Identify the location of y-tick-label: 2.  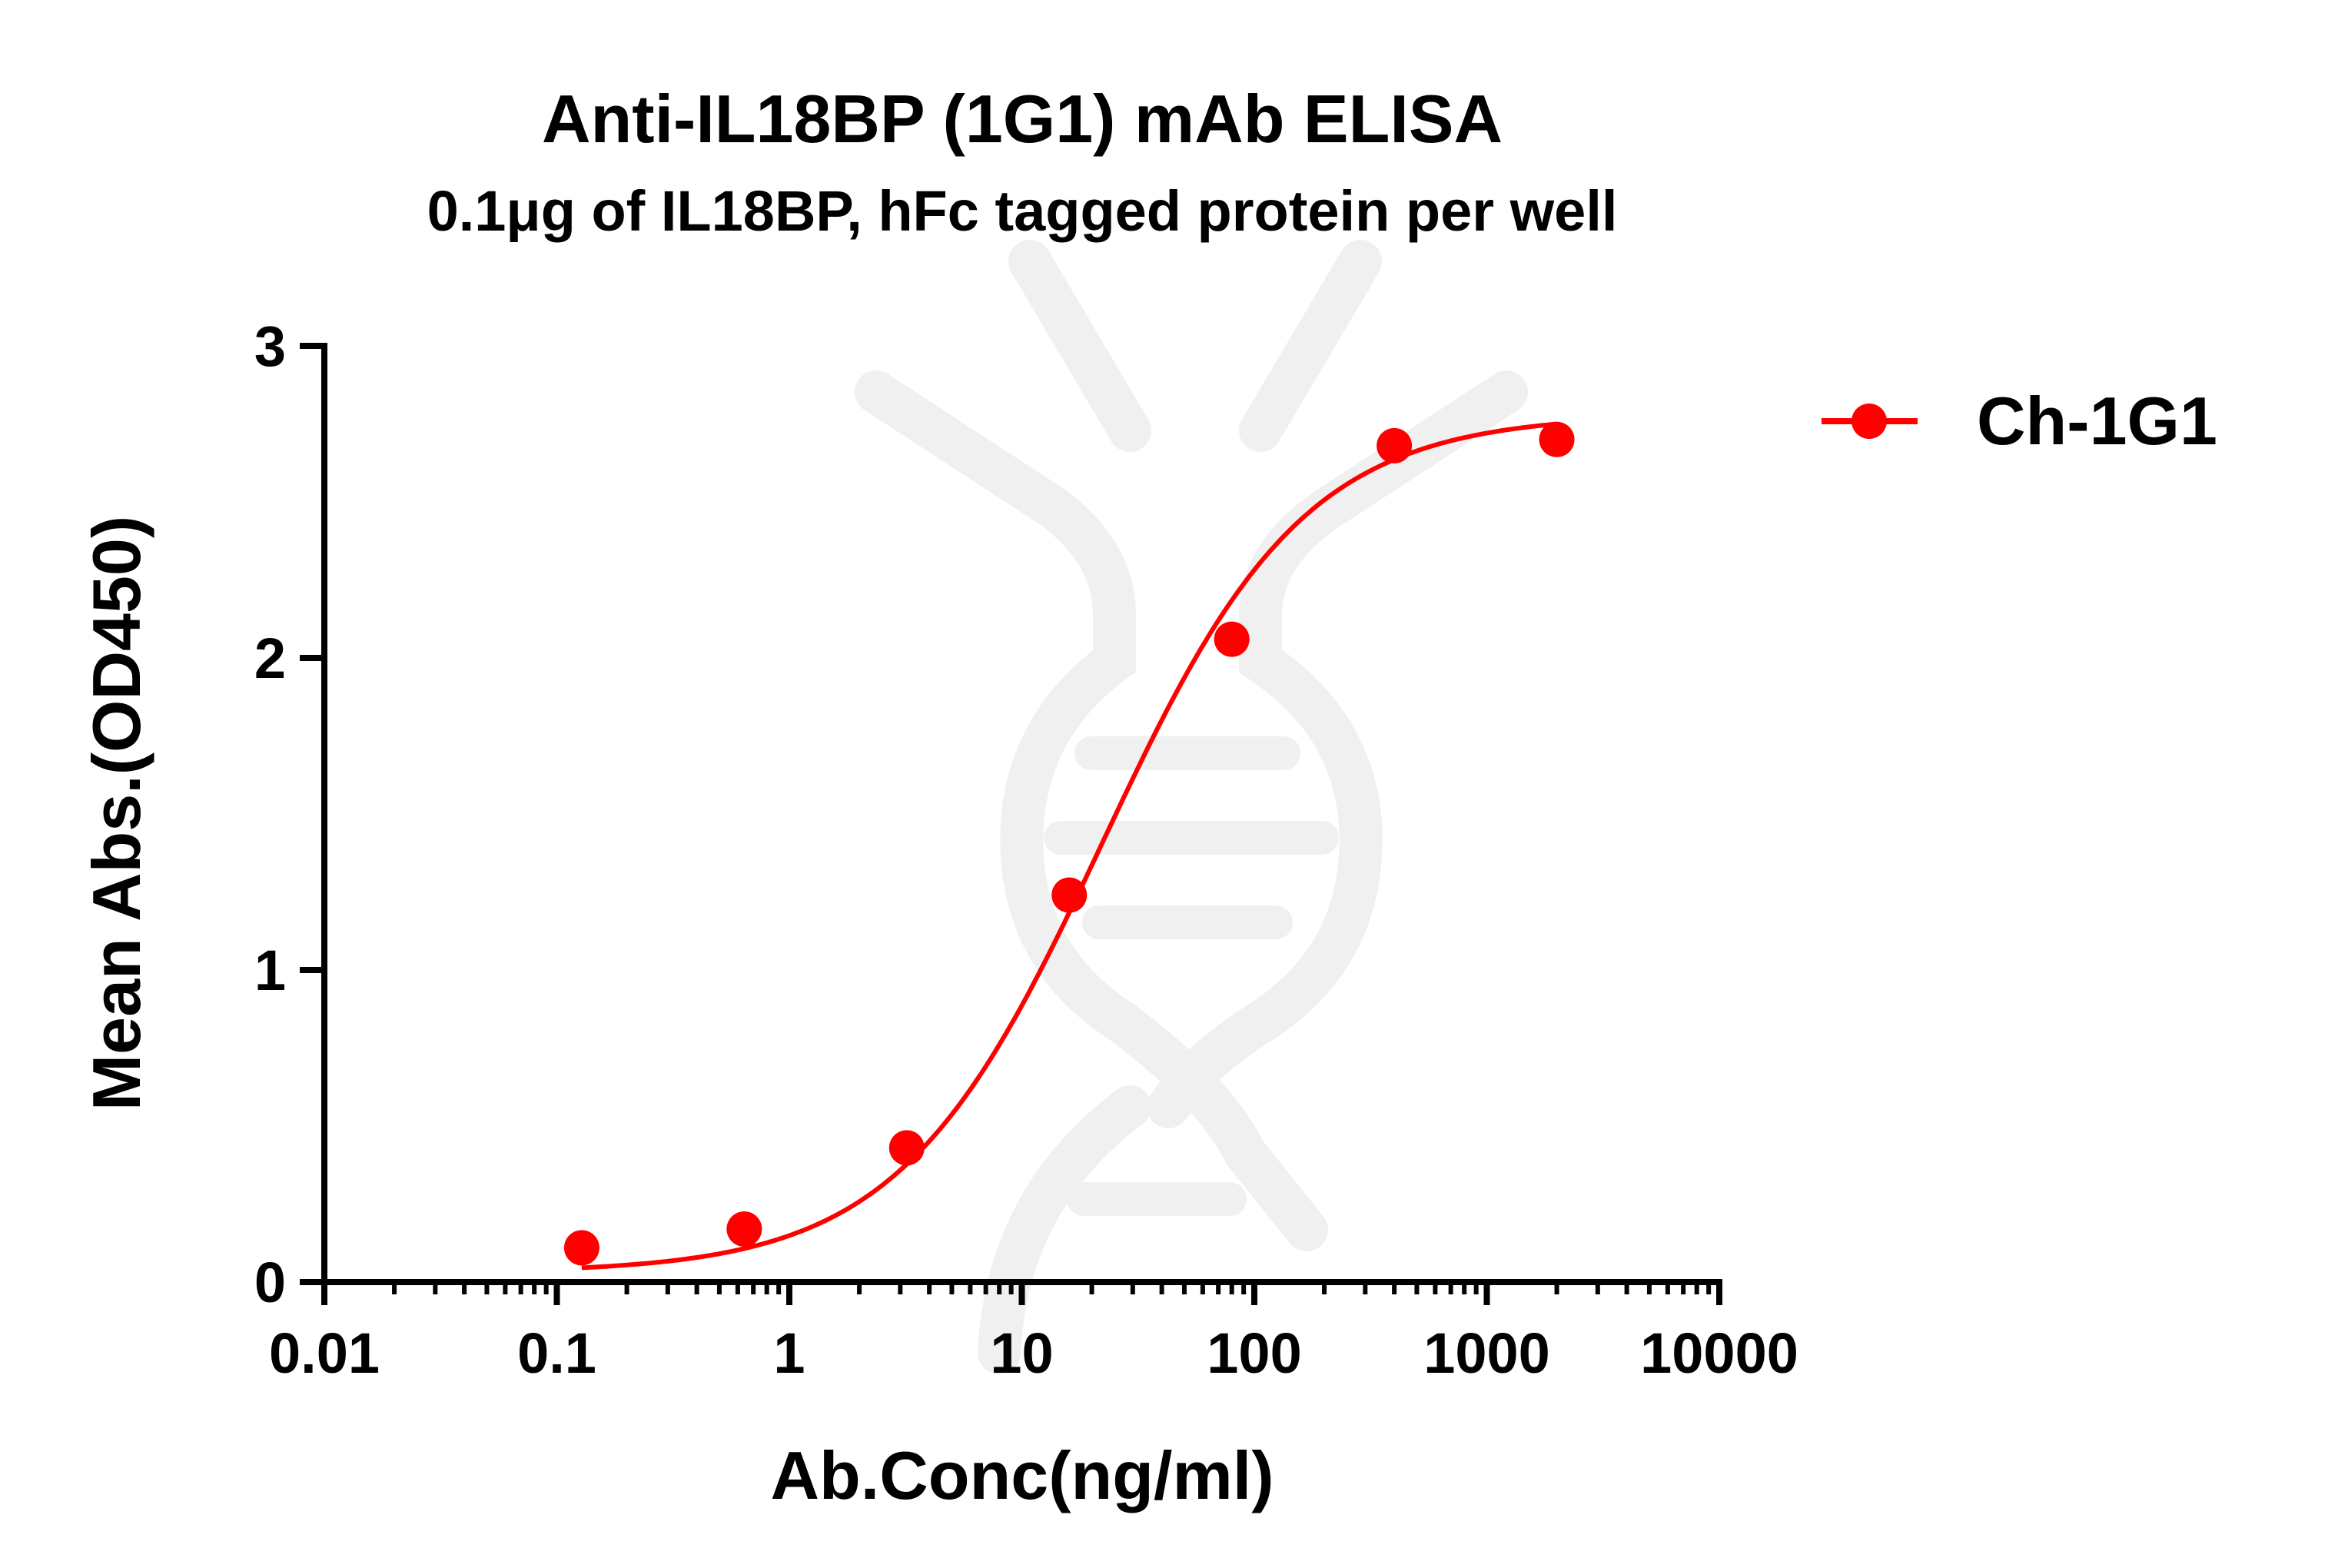
(270, 658).